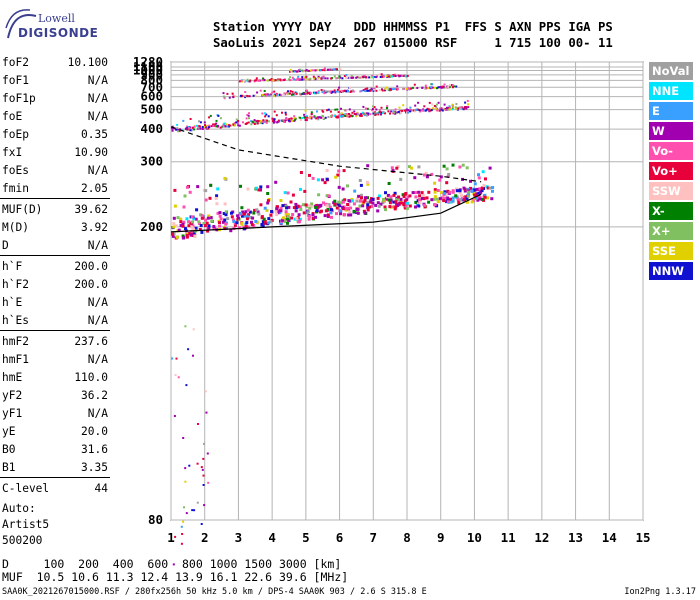 Image resolution: width=700 pixels, height=600 pixels. I want to click on param-row: MUF(D) 39.62, so click(55, 211).